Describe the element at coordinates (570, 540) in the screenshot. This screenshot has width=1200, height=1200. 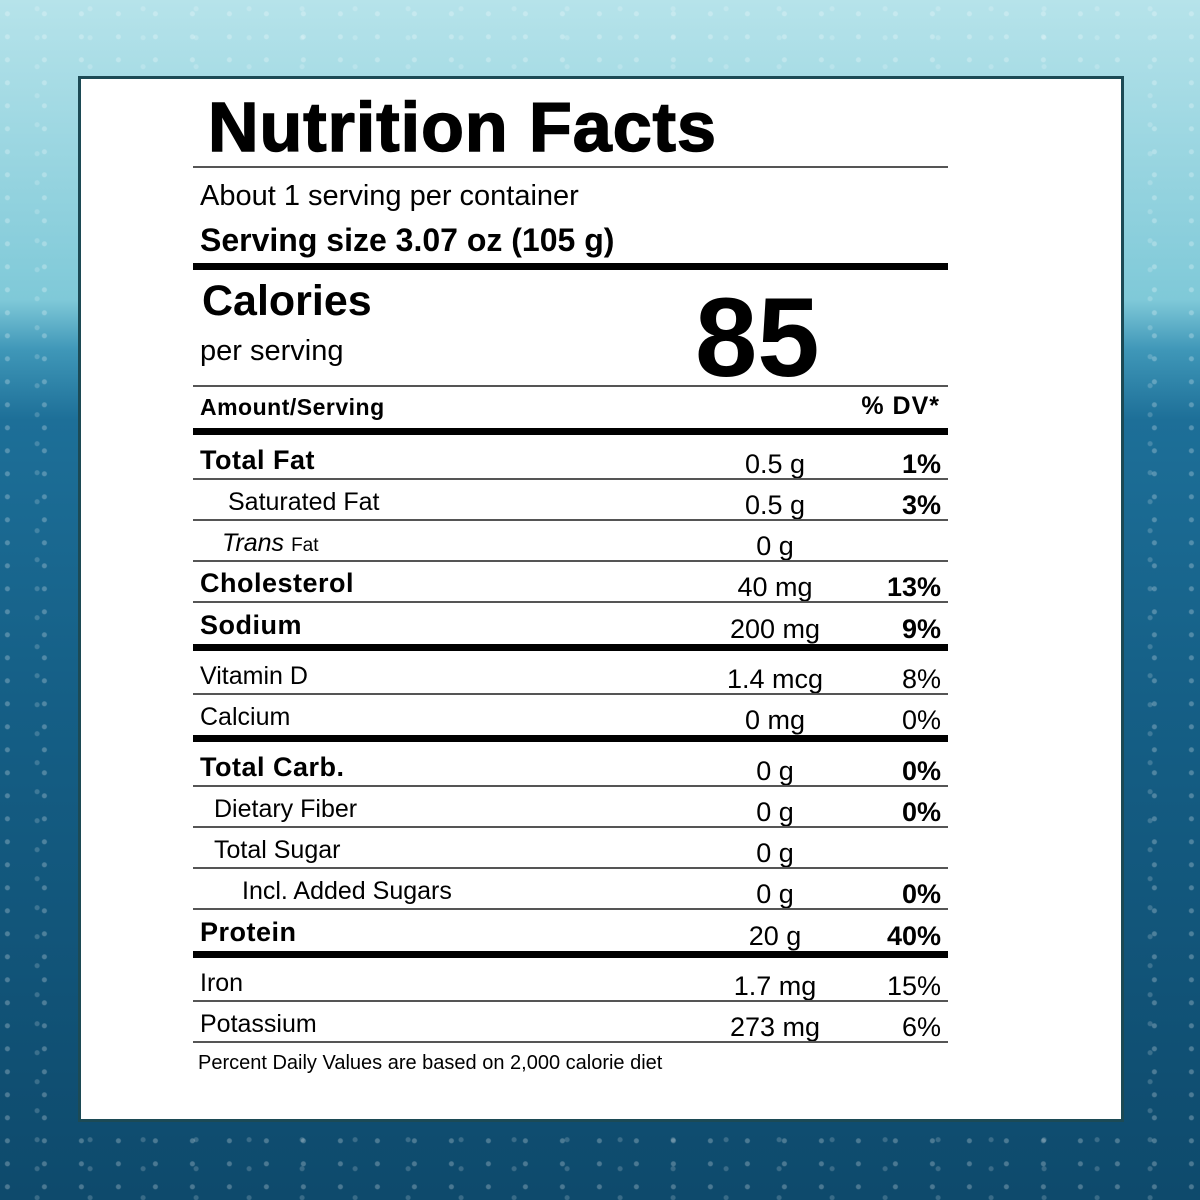
I see `nutrient-row: Trans Fat 0 g` at that location.